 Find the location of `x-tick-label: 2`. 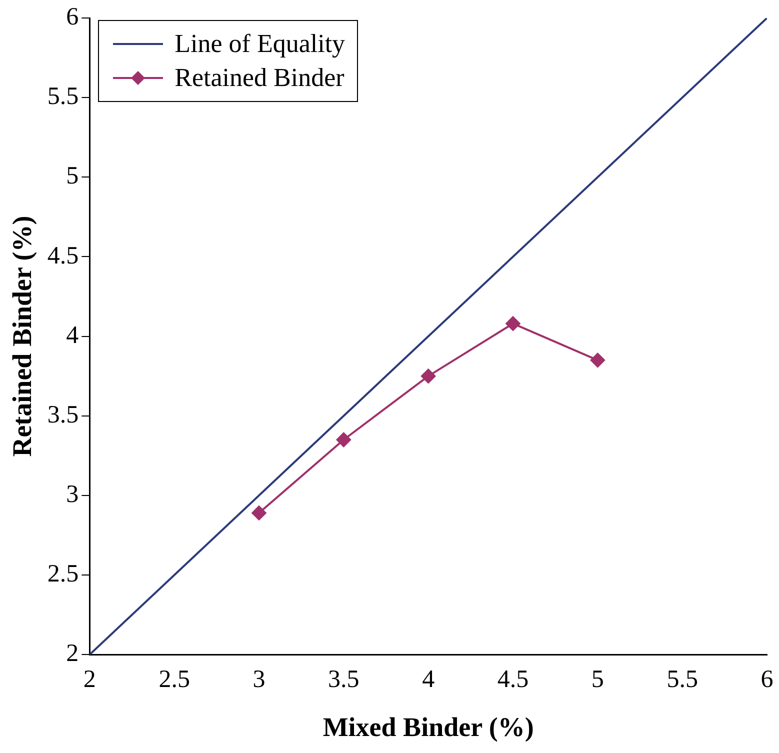

x-tick-label: 2 is located at coordinates (89, 680).